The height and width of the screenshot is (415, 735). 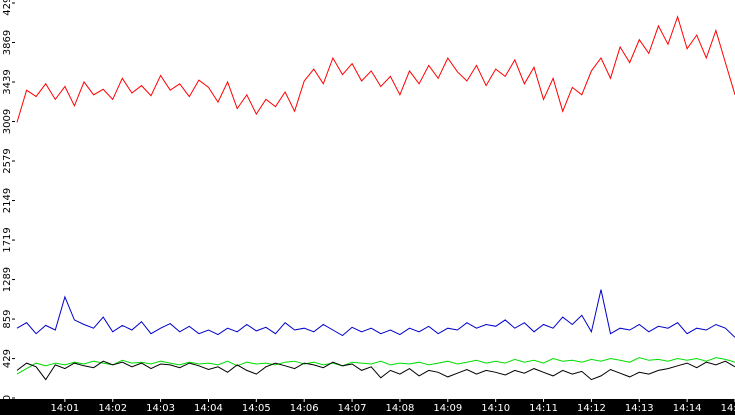 What do you see at coordinates (7, 319) in the screenshot?
I see `y-tick-label: 859` at bounding box center [7, 319].